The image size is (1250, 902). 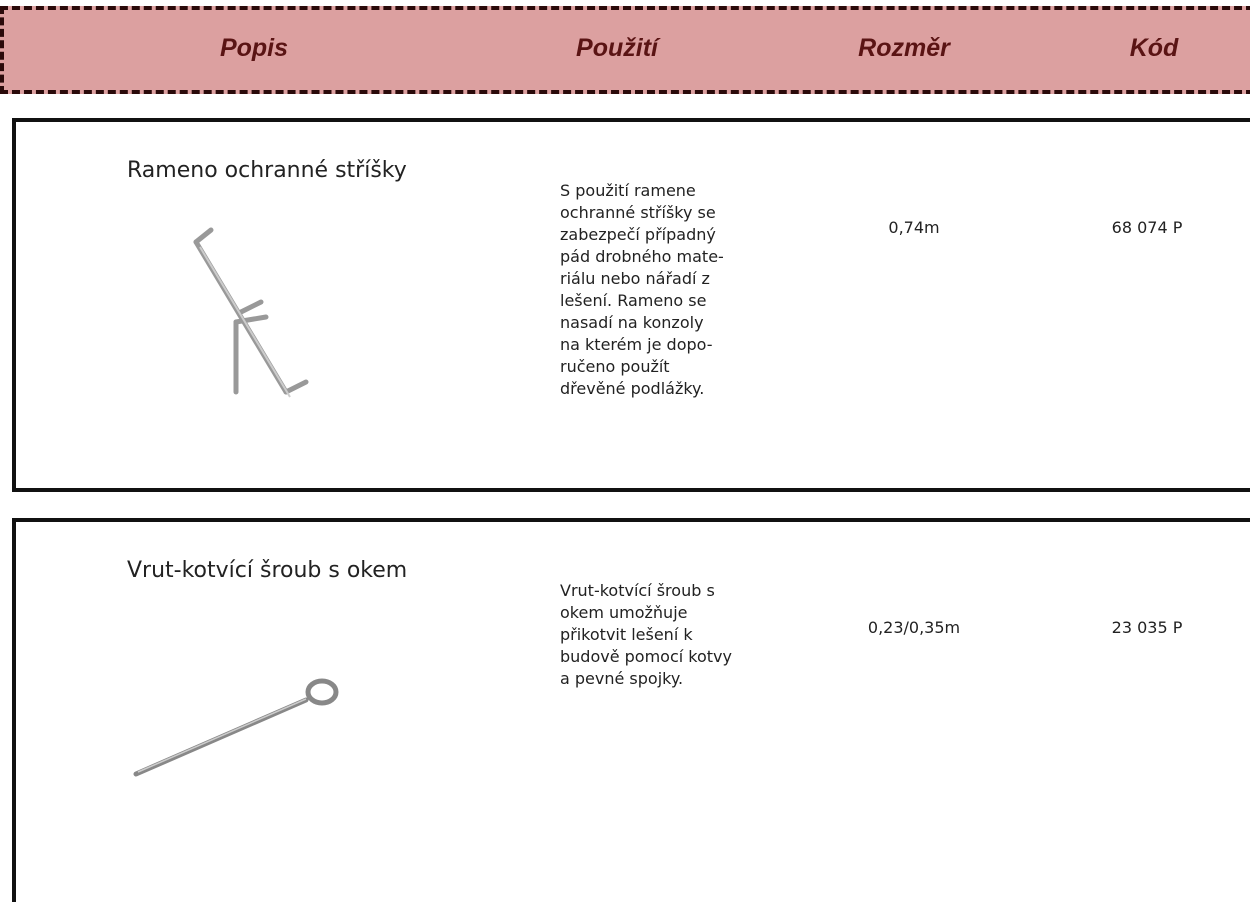 What do you see at coordinates (633, 300) in the screenshot?
I see `description-line: lešení. Rameno se` at bounding box center [633, 300].